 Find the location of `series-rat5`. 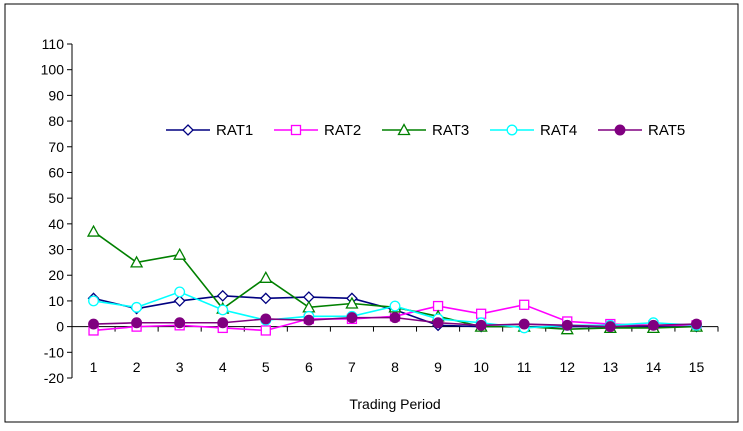

series-rat5 is located at coordinates (395, 322).